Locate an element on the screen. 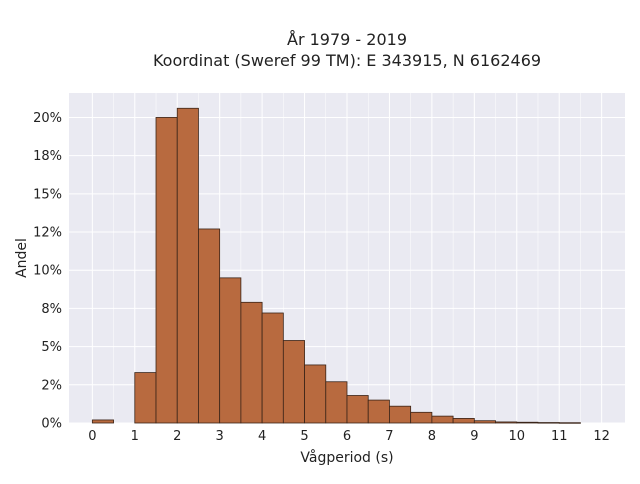 The image size is (640, 484). x-tick-label: 7 is located at coordinates (389, 436).